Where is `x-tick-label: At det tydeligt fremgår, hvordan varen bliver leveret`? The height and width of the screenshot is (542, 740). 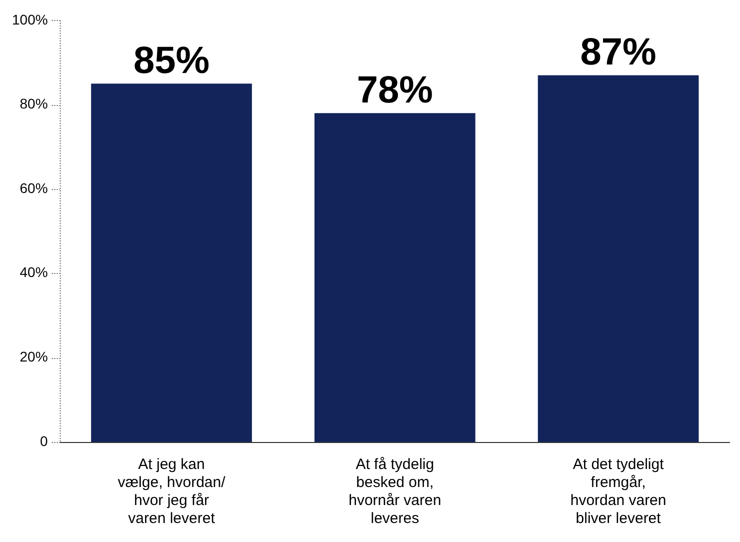 x-tick-label: At det tydeligt fremgår, hvordan varen bliver leveret is located at coordinates (618, 492).